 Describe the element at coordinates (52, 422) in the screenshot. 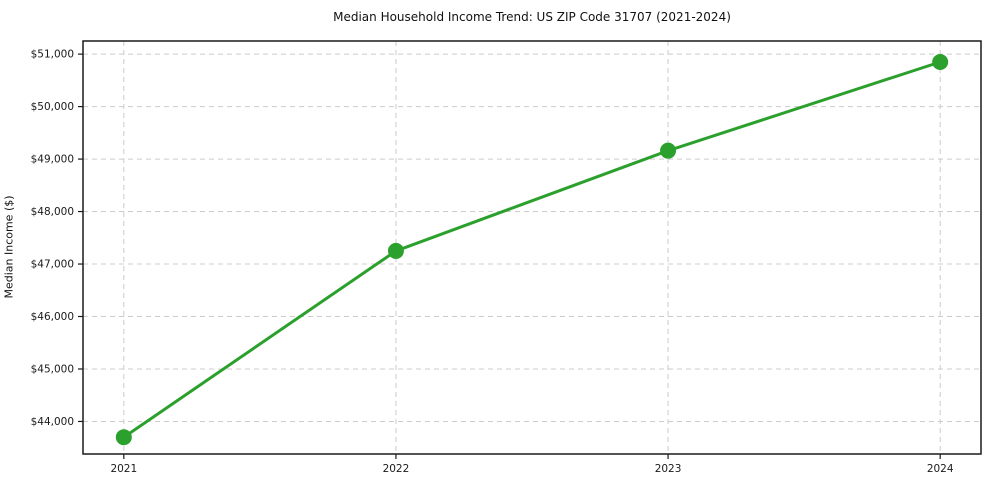

I see `y-tick-label: $44,000` at that location.